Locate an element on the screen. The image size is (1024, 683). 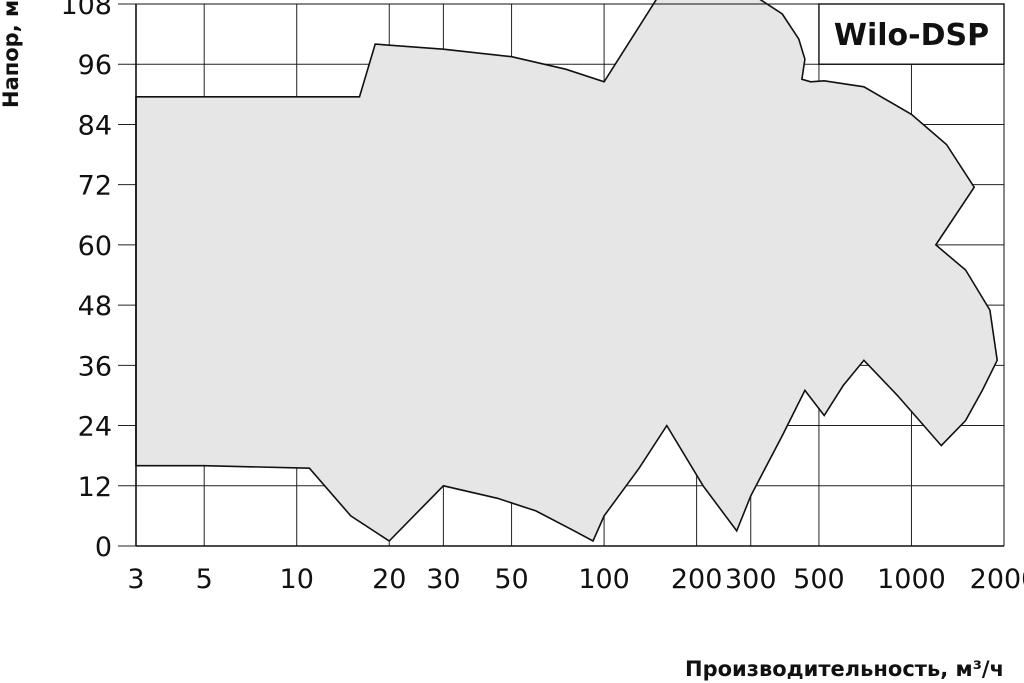
x-tick-label: 200 is located at coordinates (697, 579).